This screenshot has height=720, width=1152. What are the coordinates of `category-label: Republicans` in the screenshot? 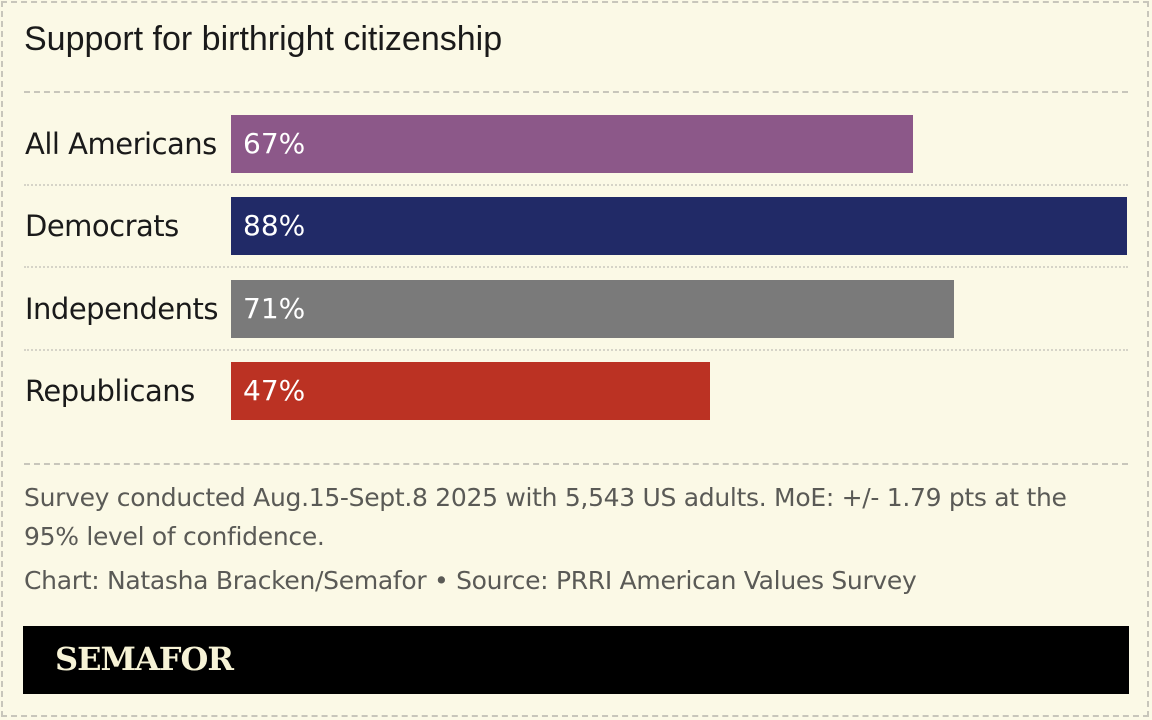 It's located at (110, 390).